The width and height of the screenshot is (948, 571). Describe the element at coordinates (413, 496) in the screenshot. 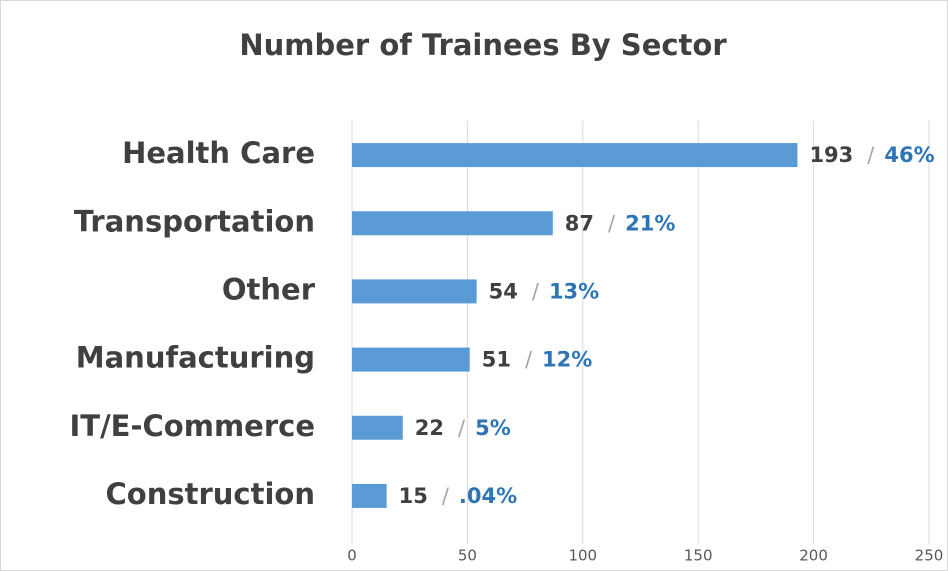

I see `value-label: 15` at that location.